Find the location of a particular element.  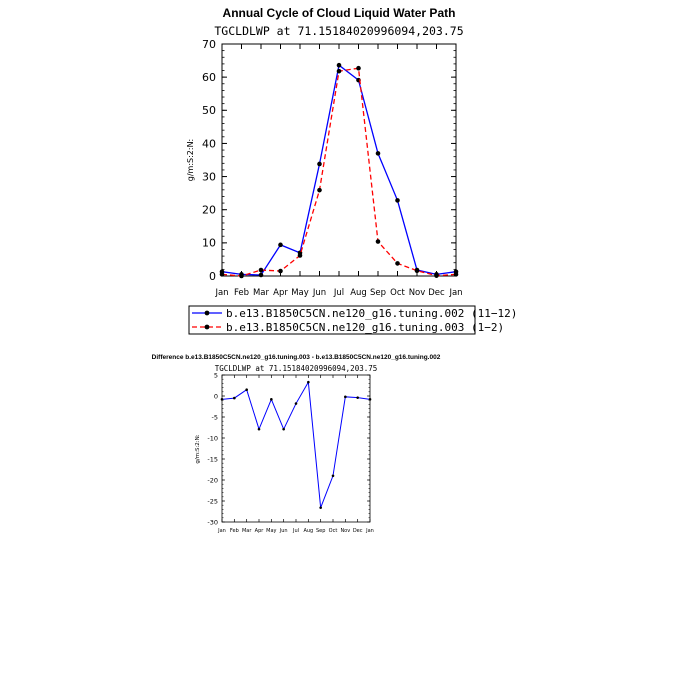

difference-y-axis-label: g/m:S:2:N: is located at coordinates (198, 448).